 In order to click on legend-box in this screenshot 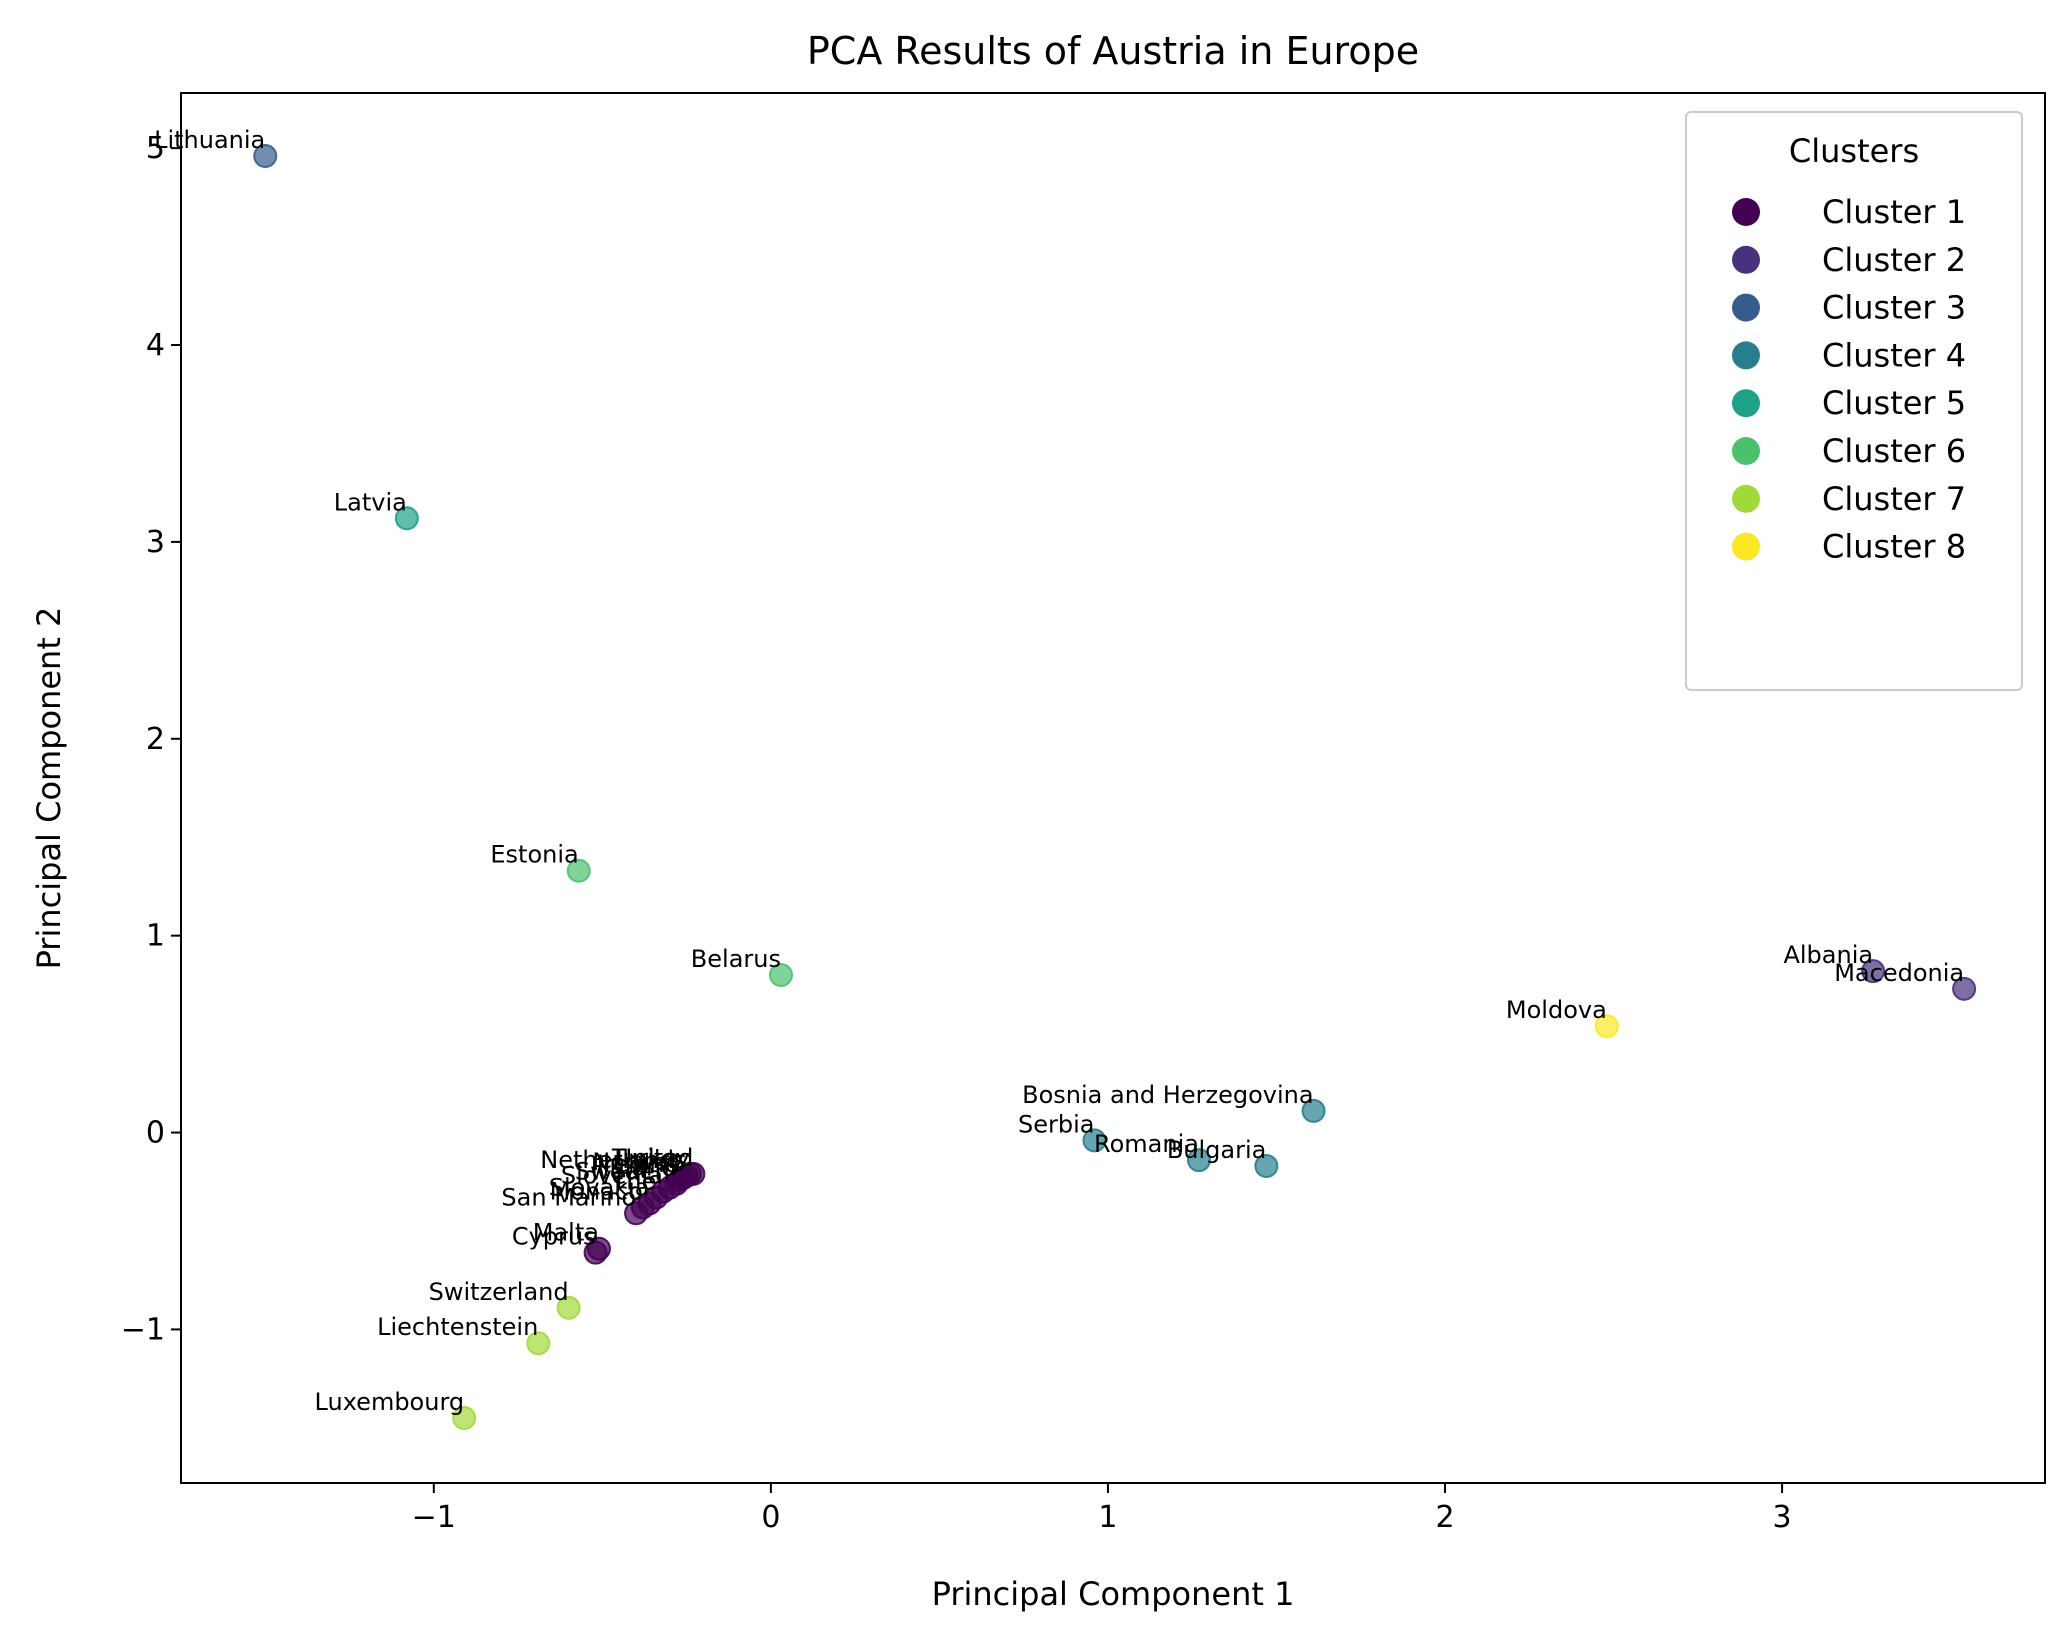, I will do `click(1854, 401)`.